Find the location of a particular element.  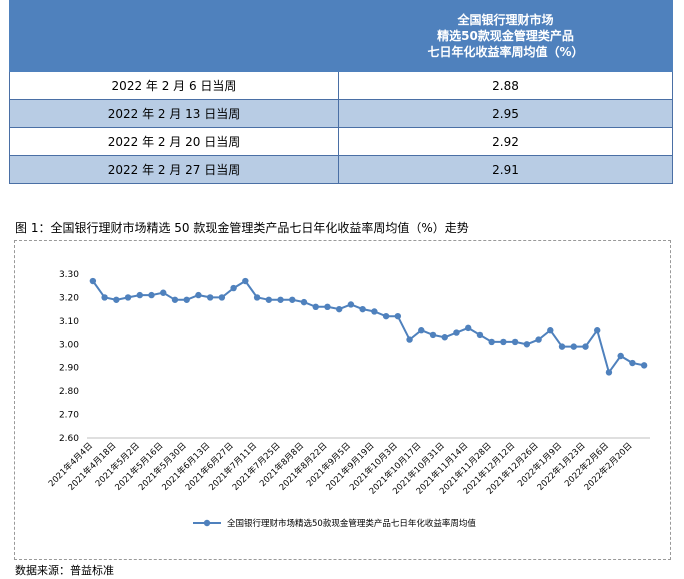

table-row: 2022 年 2 月 13 日当周 2.95 is located at coordinates (341, 113).